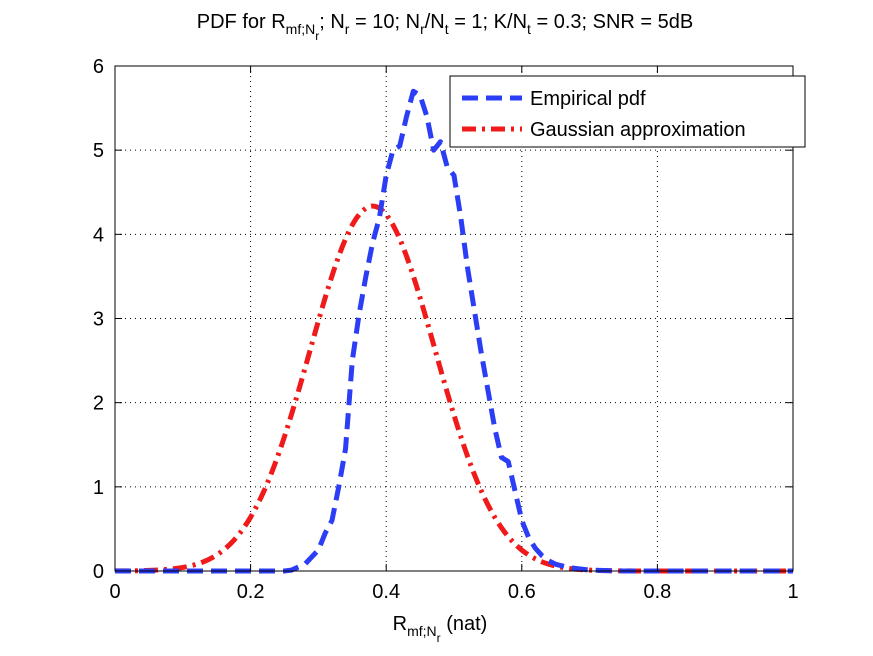 Image resolution: width=873 pixels, height=656 pixels. What do you see at coordinates (384, 22) in the screenshot?
I see `label-part: = 10; N` at bounding box center [384, 22].